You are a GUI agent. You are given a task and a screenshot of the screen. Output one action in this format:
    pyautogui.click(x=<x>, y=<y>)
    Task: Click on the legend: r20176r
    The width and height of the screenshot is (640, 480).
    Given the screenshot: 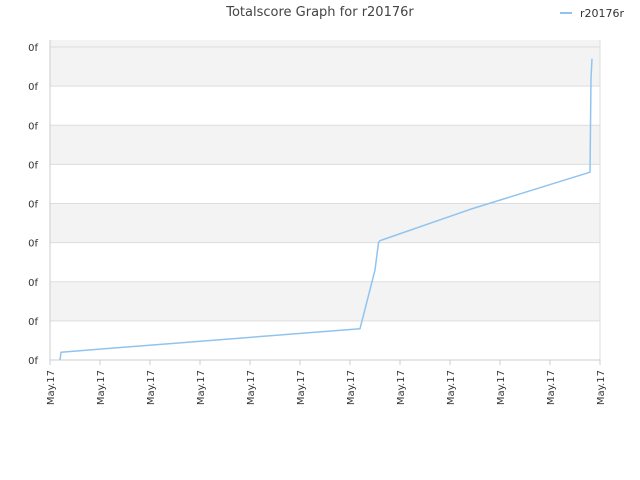 What is the action you would take?
    pyautogui.click(x=592, y=13)
    